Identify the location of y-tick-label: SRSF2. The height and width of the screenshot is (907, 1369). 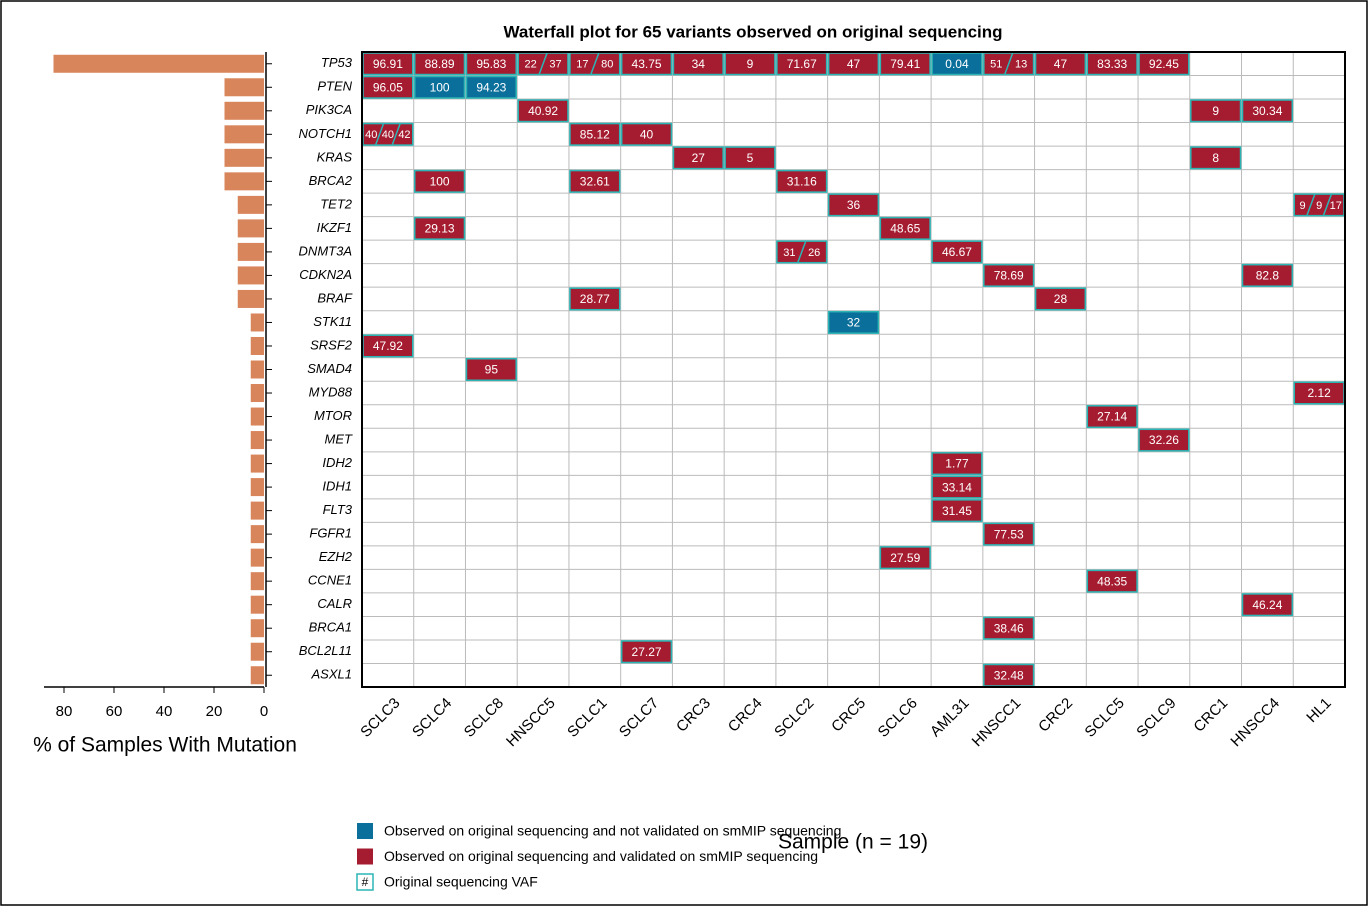
(331, 344).